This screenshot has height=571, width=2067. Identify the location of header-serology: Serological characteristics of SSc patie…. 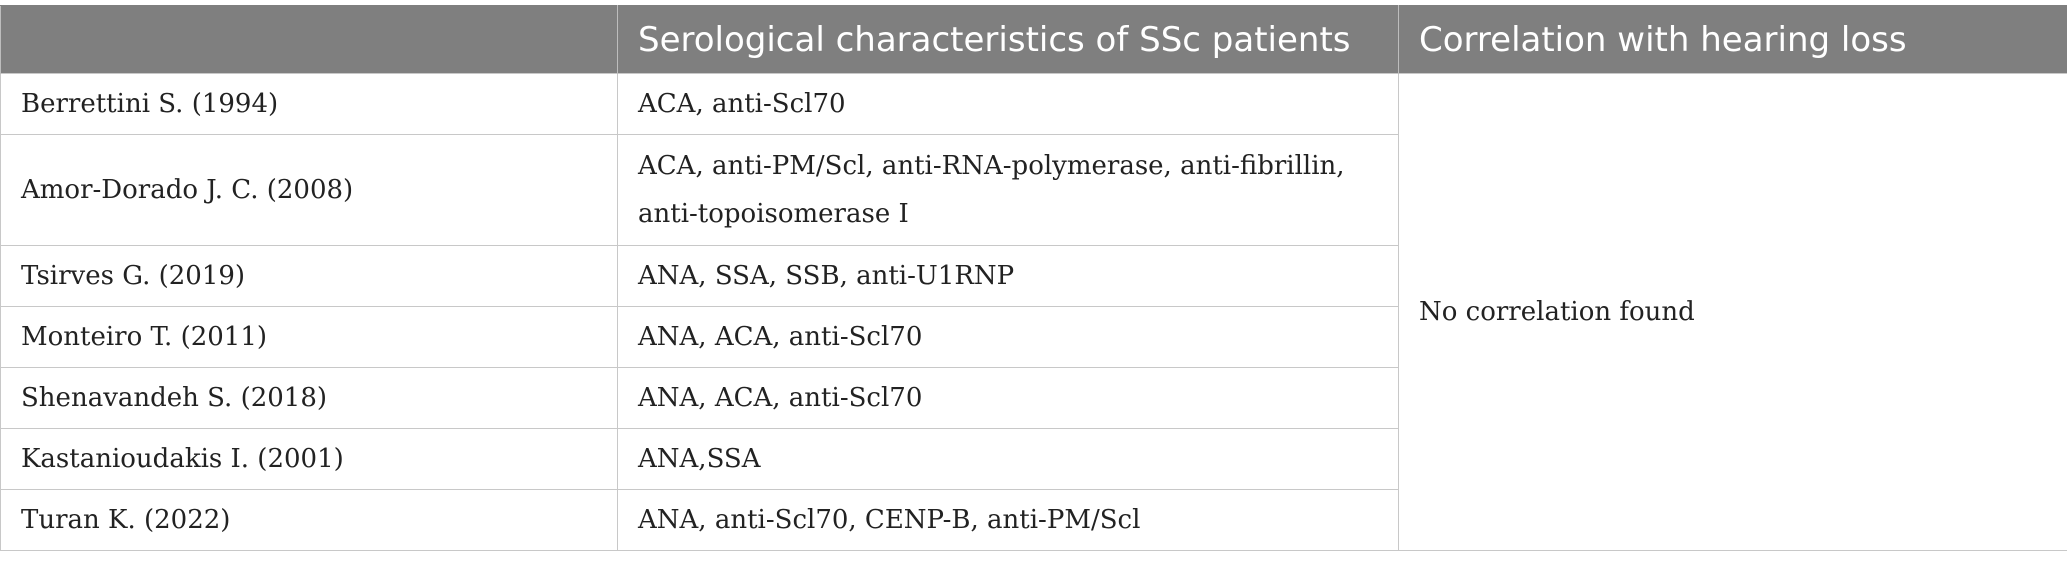
(1008, 39).